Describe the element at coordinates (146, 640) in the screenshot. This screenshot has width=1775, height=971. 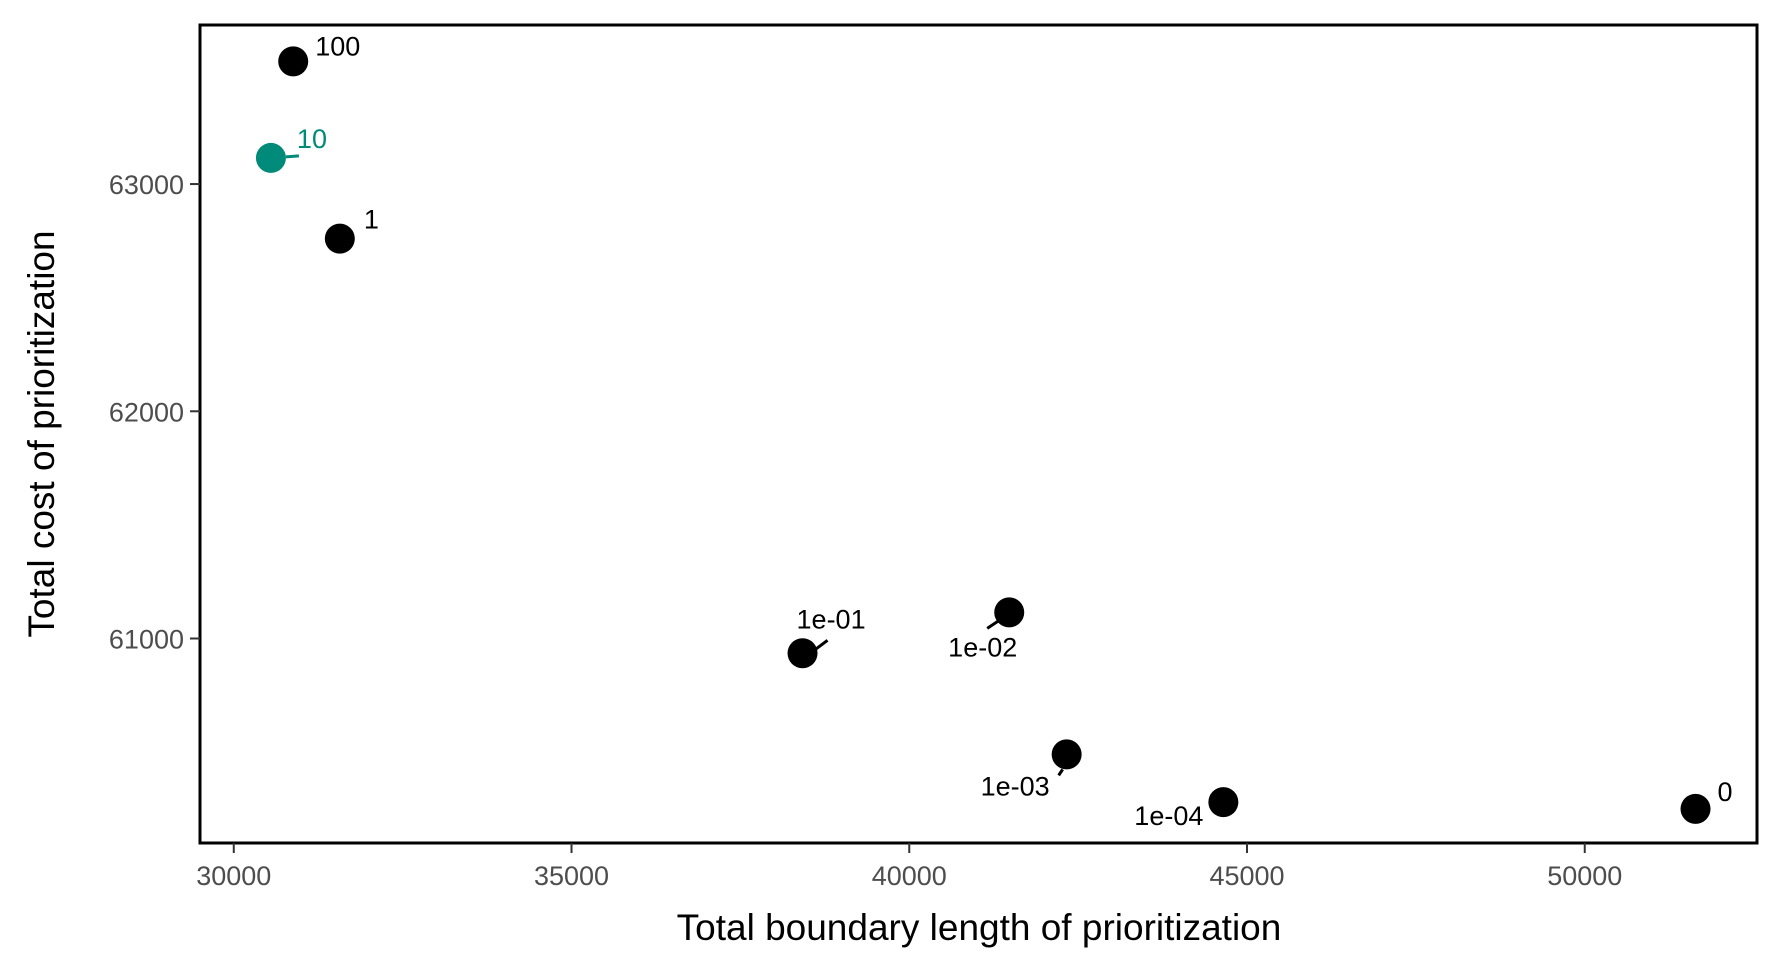
I see `y-tick-label: 61000` at that location.